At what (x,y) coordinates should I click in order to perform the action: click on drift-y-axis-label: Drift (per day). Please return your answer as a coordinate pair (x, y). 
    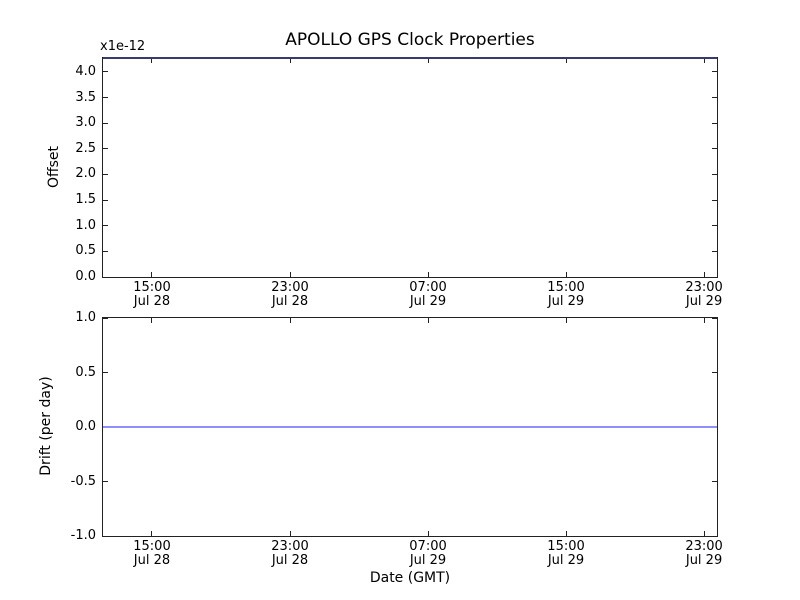
    Looking at the image, I should click on (46, 426).